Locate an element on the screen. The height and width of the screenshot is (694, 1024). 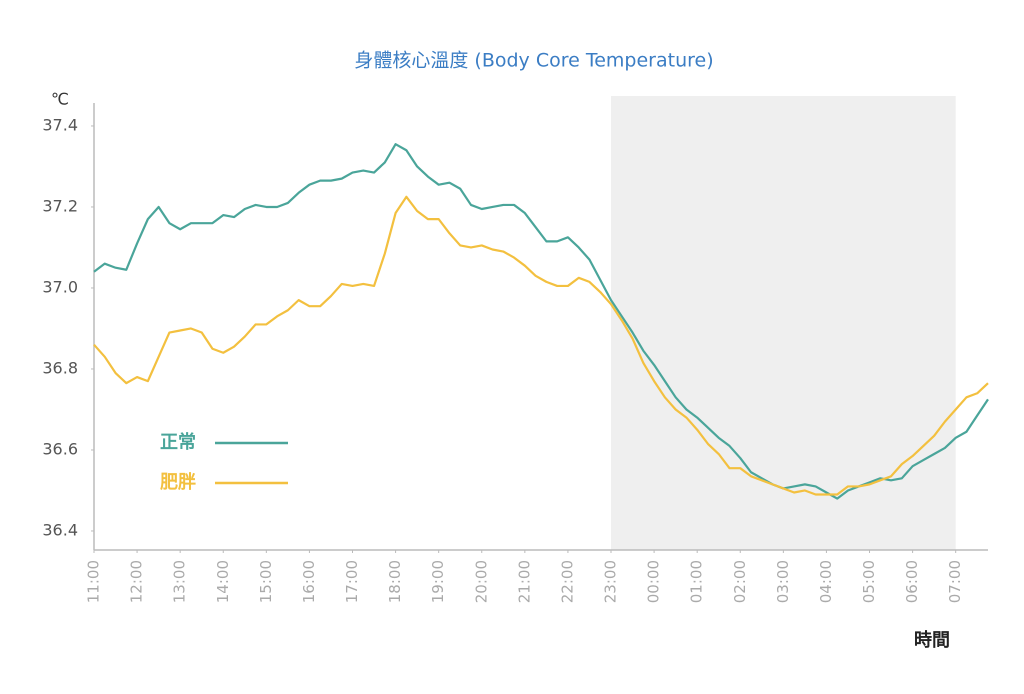
x-tick-label: 06:00 is located at coordinates (912, 581).